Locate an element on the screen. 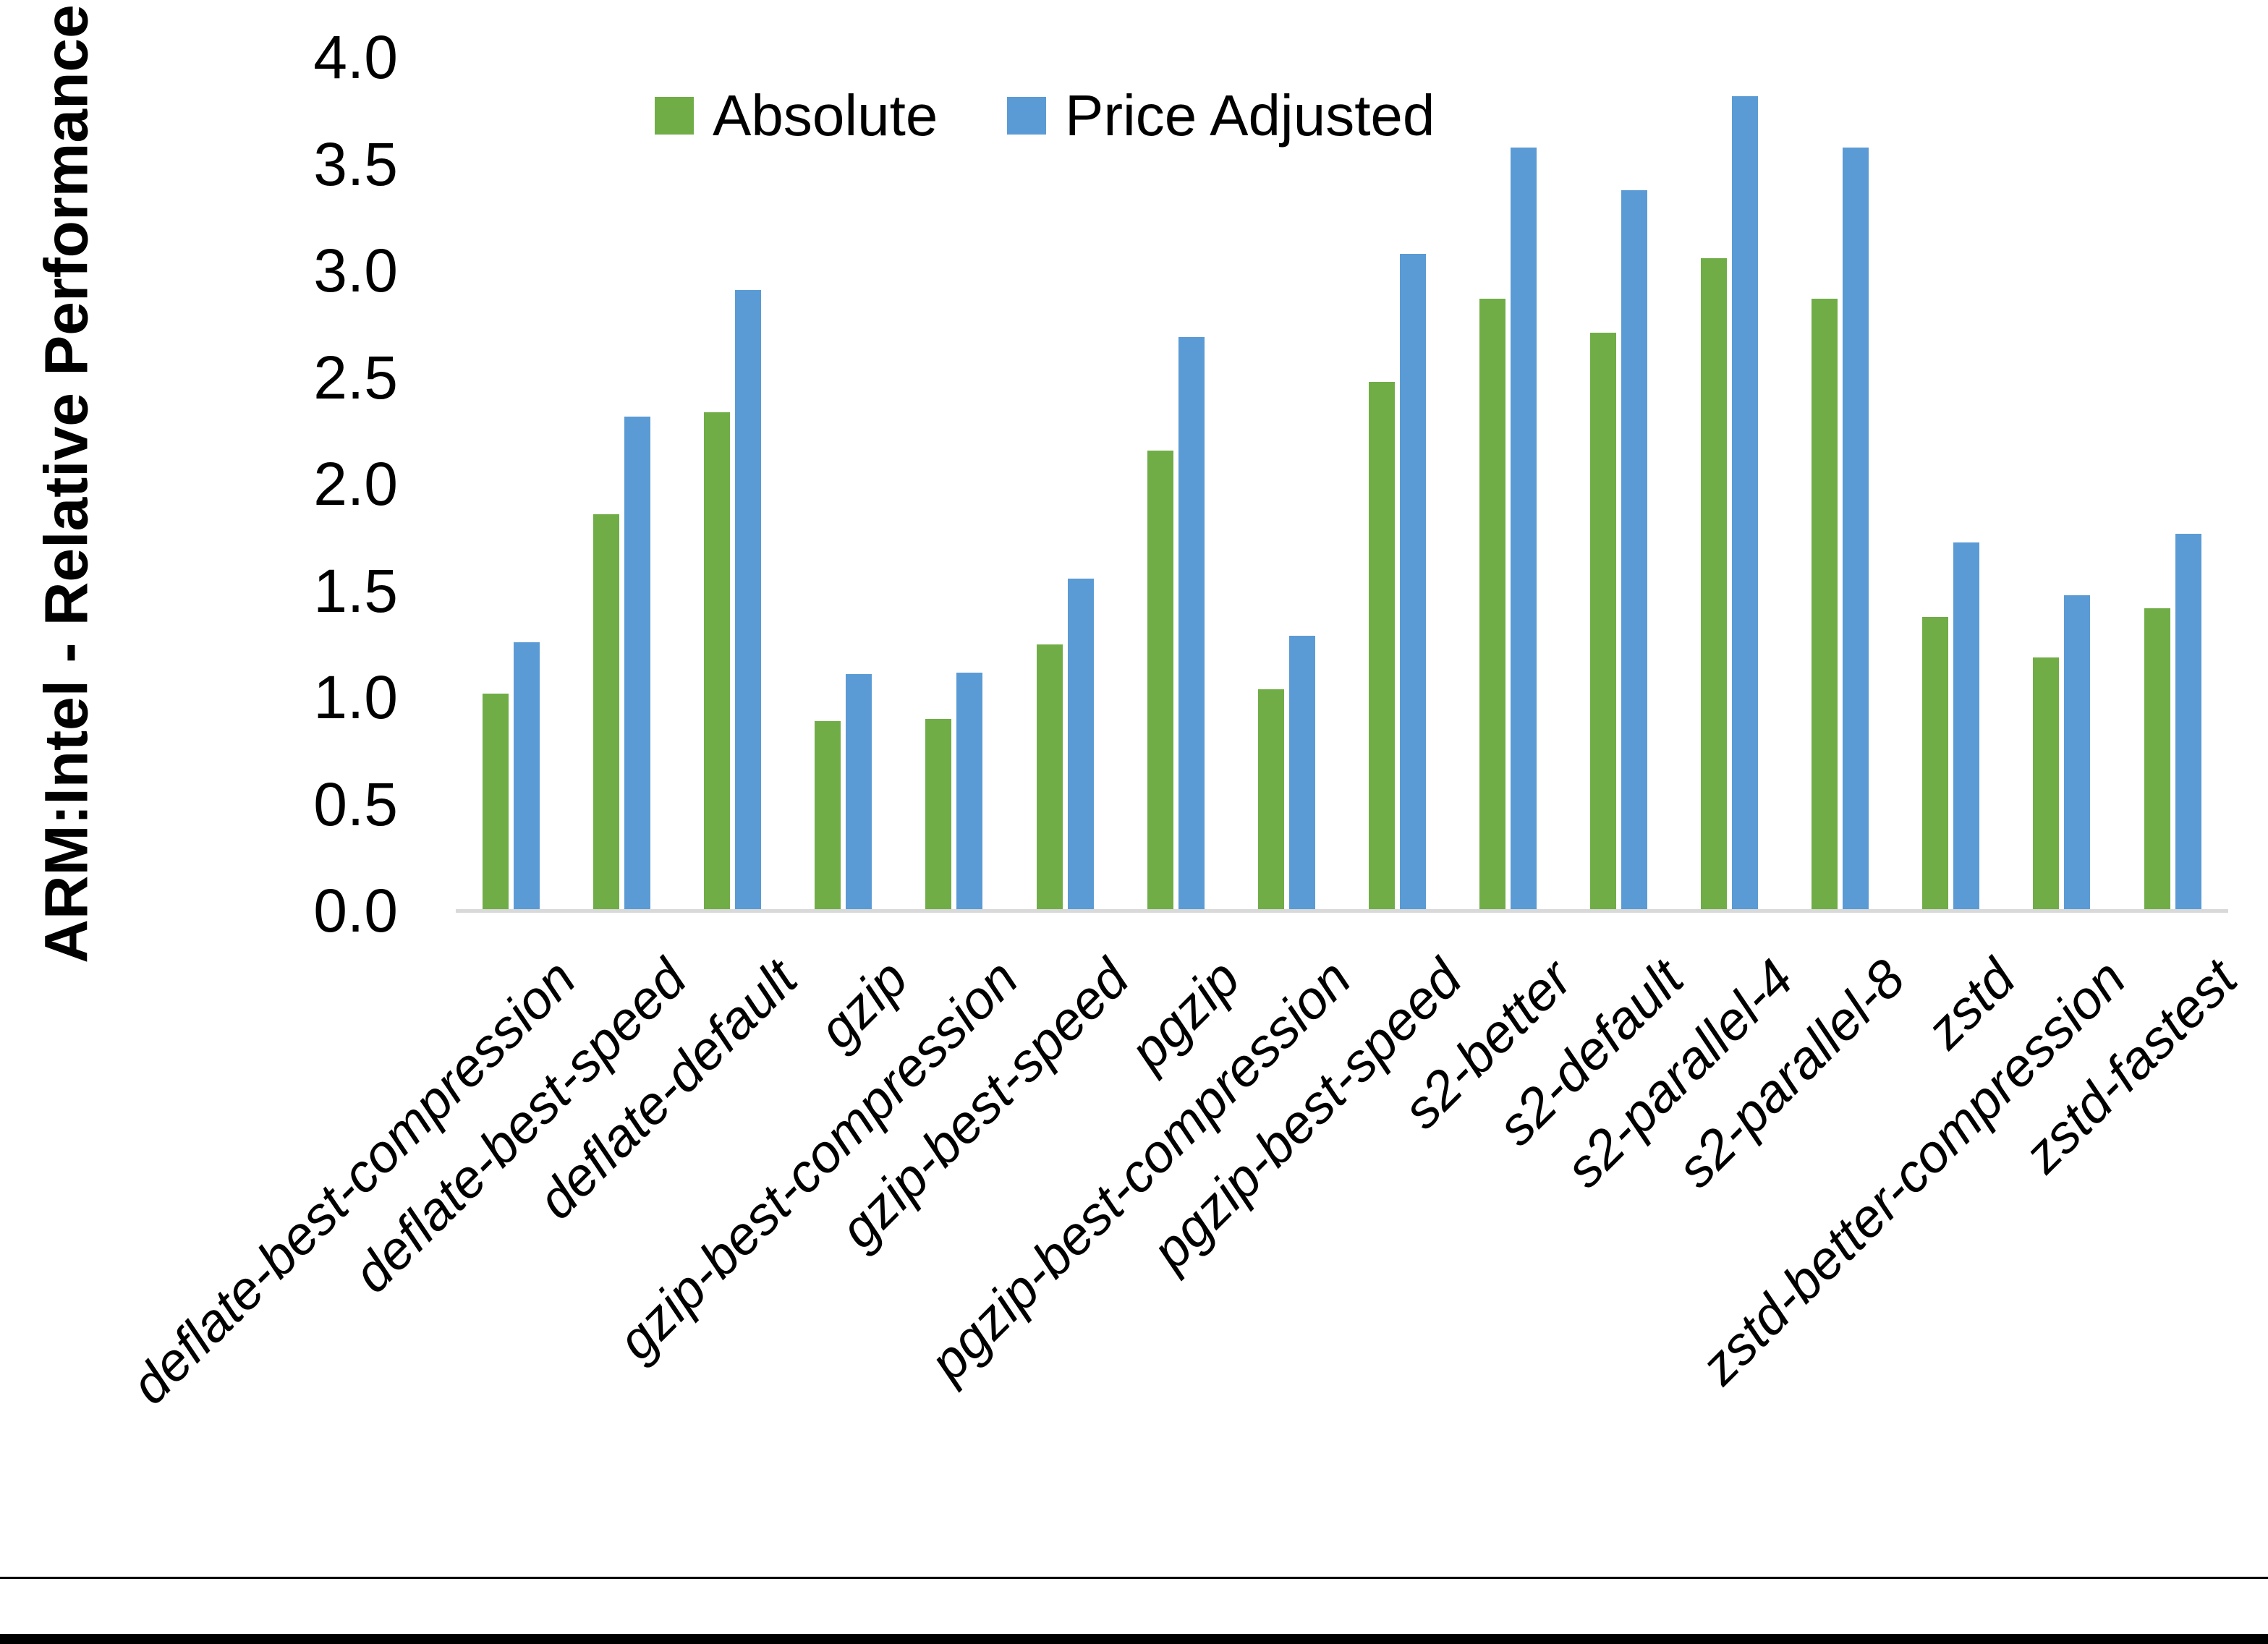 This screenshot has width=2268, height=1644. bottom-border-bar is located at coordinates (1134, 1639).